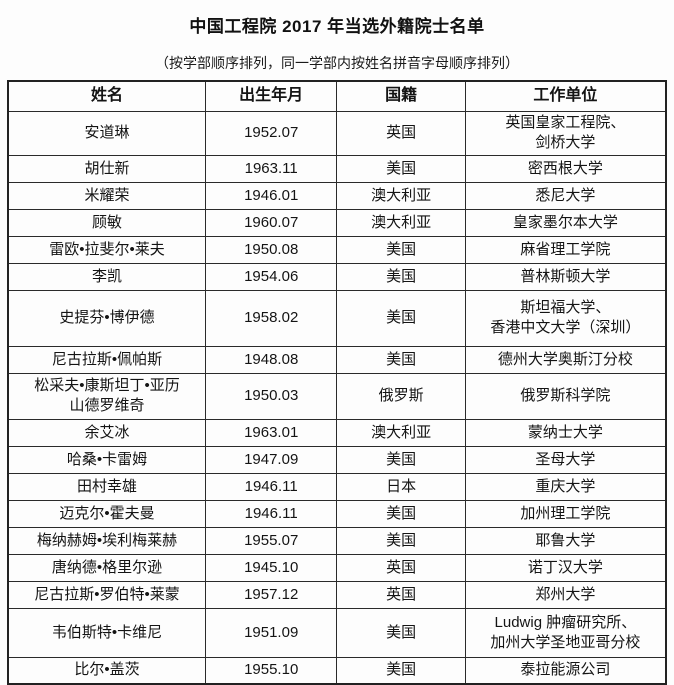 This screenshot has width=674, height=685. Describe the element at coordinates (565, 670) in the screenshot. I see `affiliation-cell: 泰拉能源公司` at that location.